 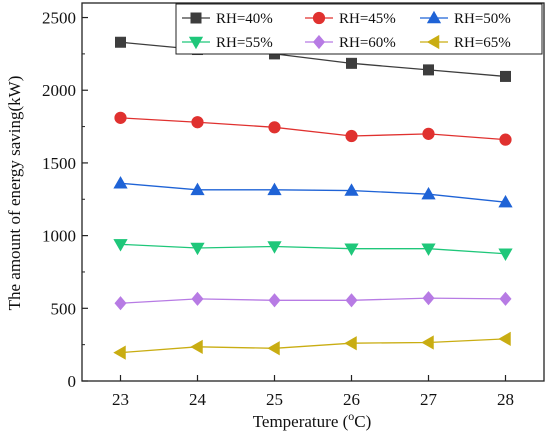 I want to click on legend-item: RH=65%, so click(x=465, y=42).